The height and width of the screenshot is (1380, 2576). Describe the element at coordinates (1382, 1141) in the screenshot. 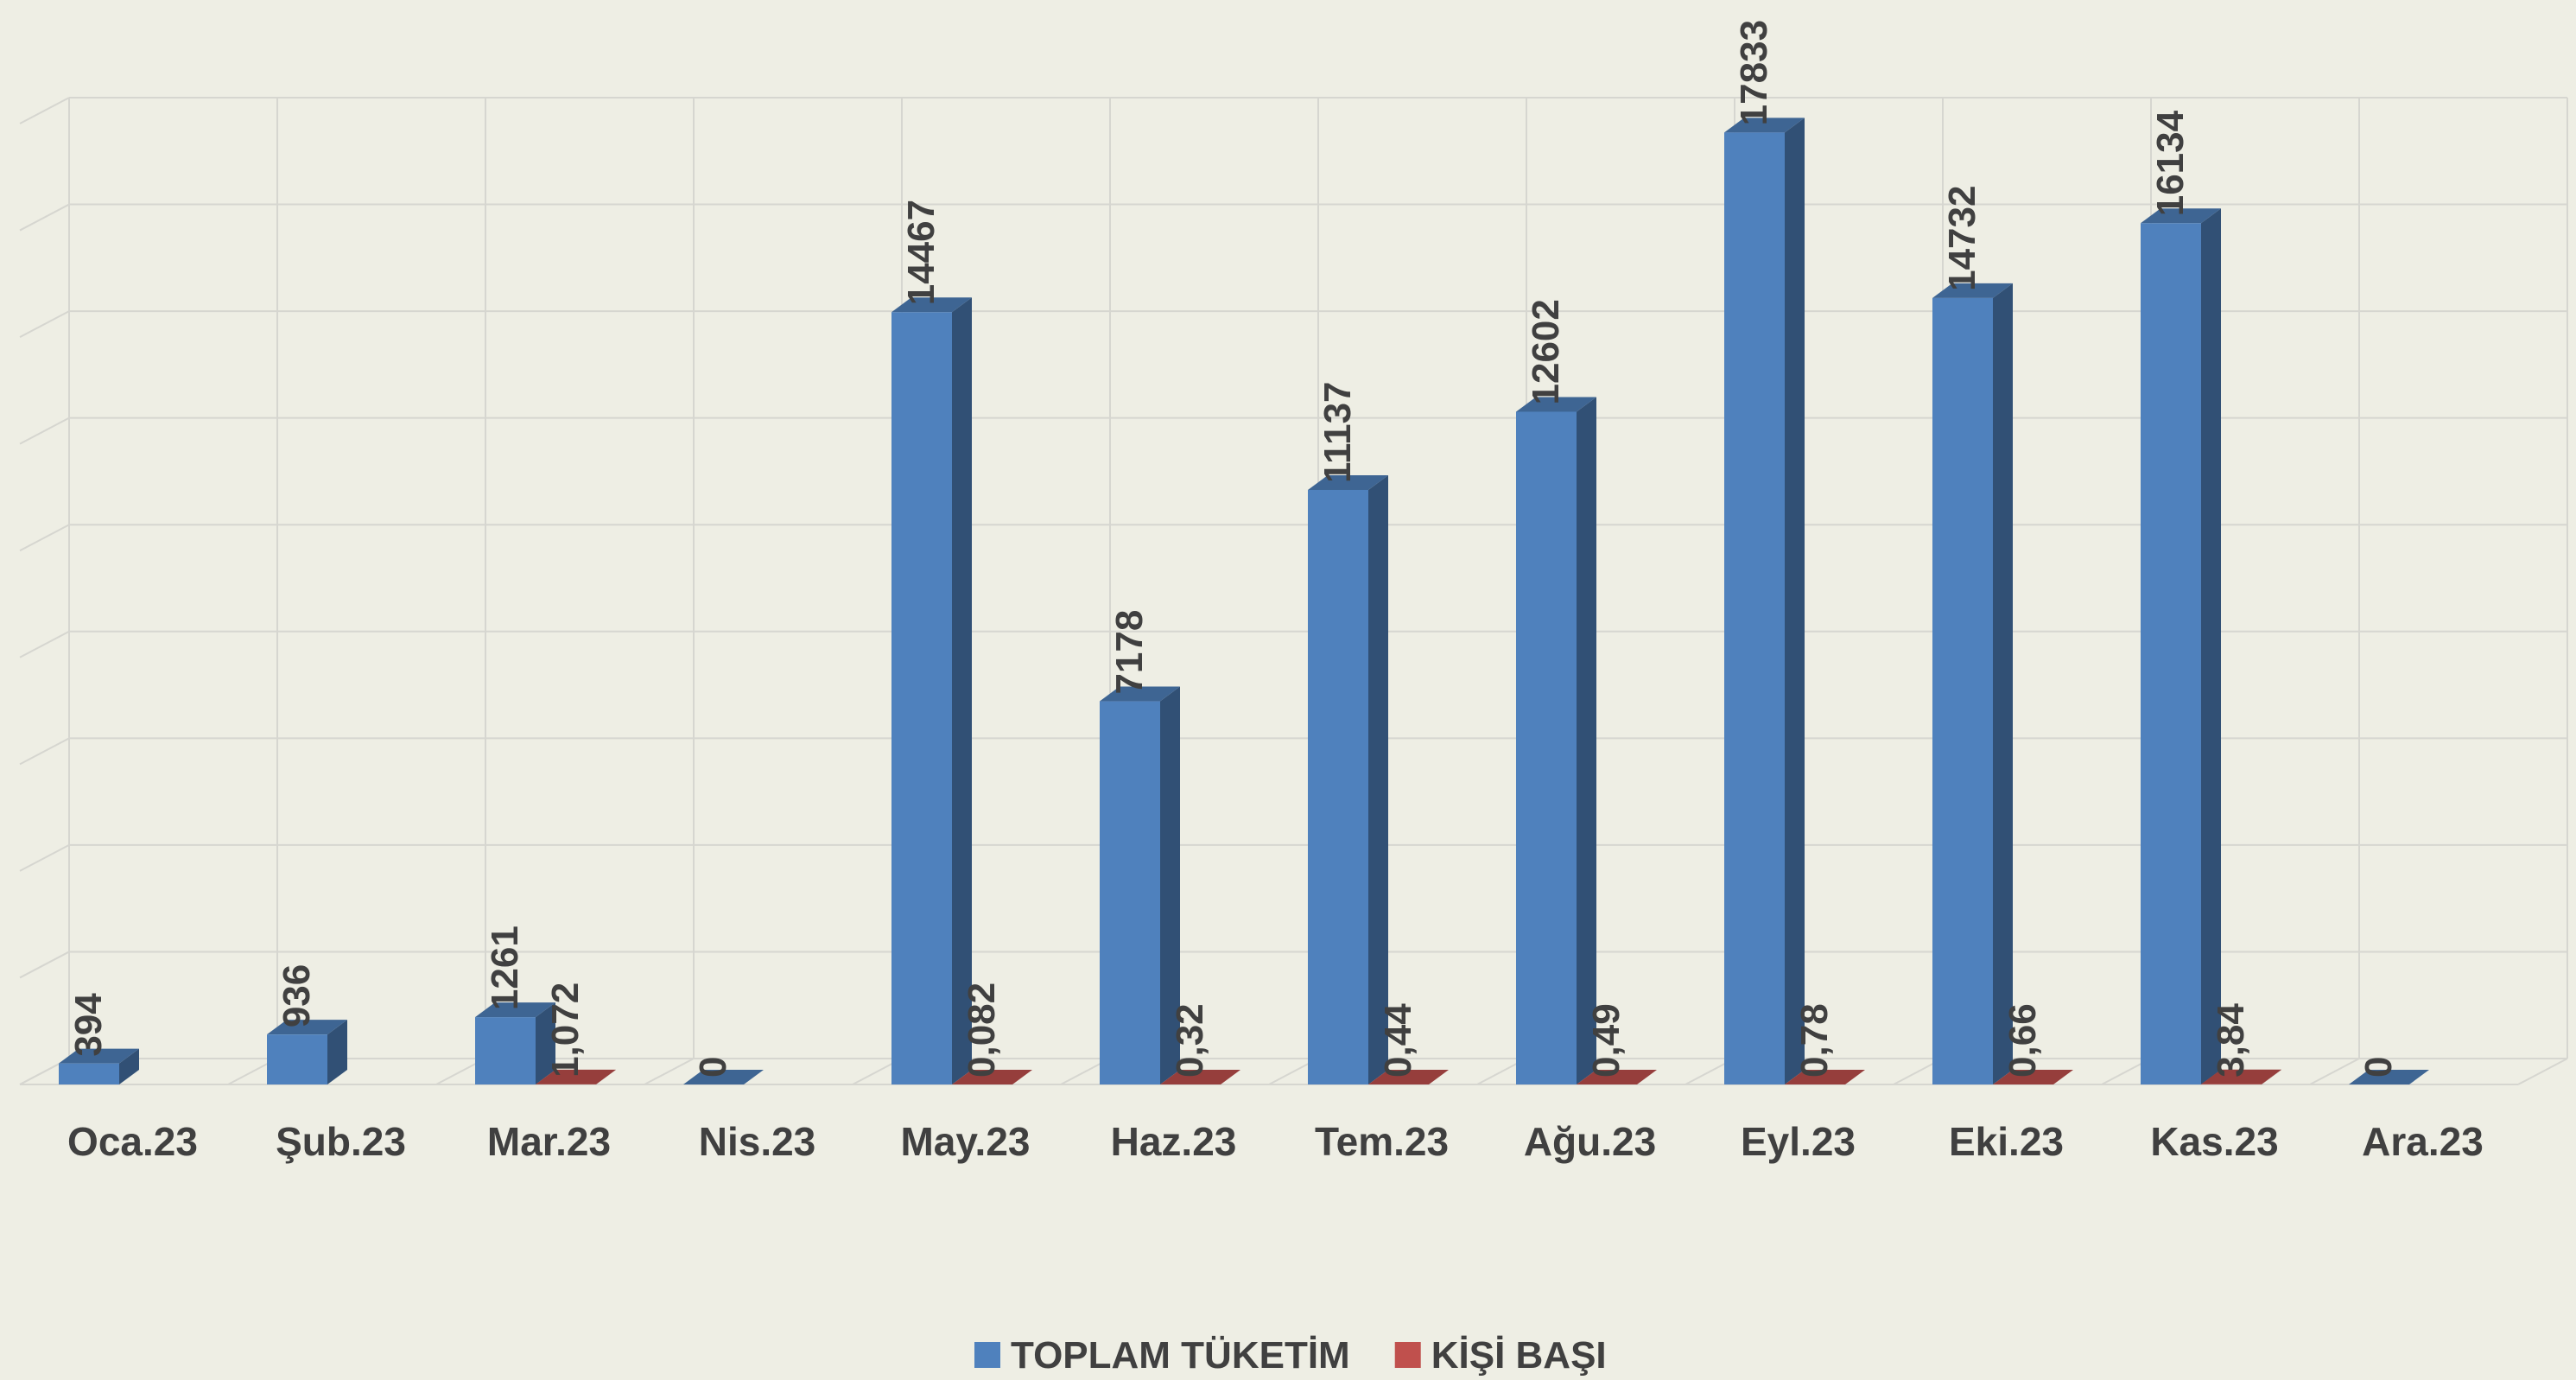

I see `x-tick-label: Tem.23` at that location.